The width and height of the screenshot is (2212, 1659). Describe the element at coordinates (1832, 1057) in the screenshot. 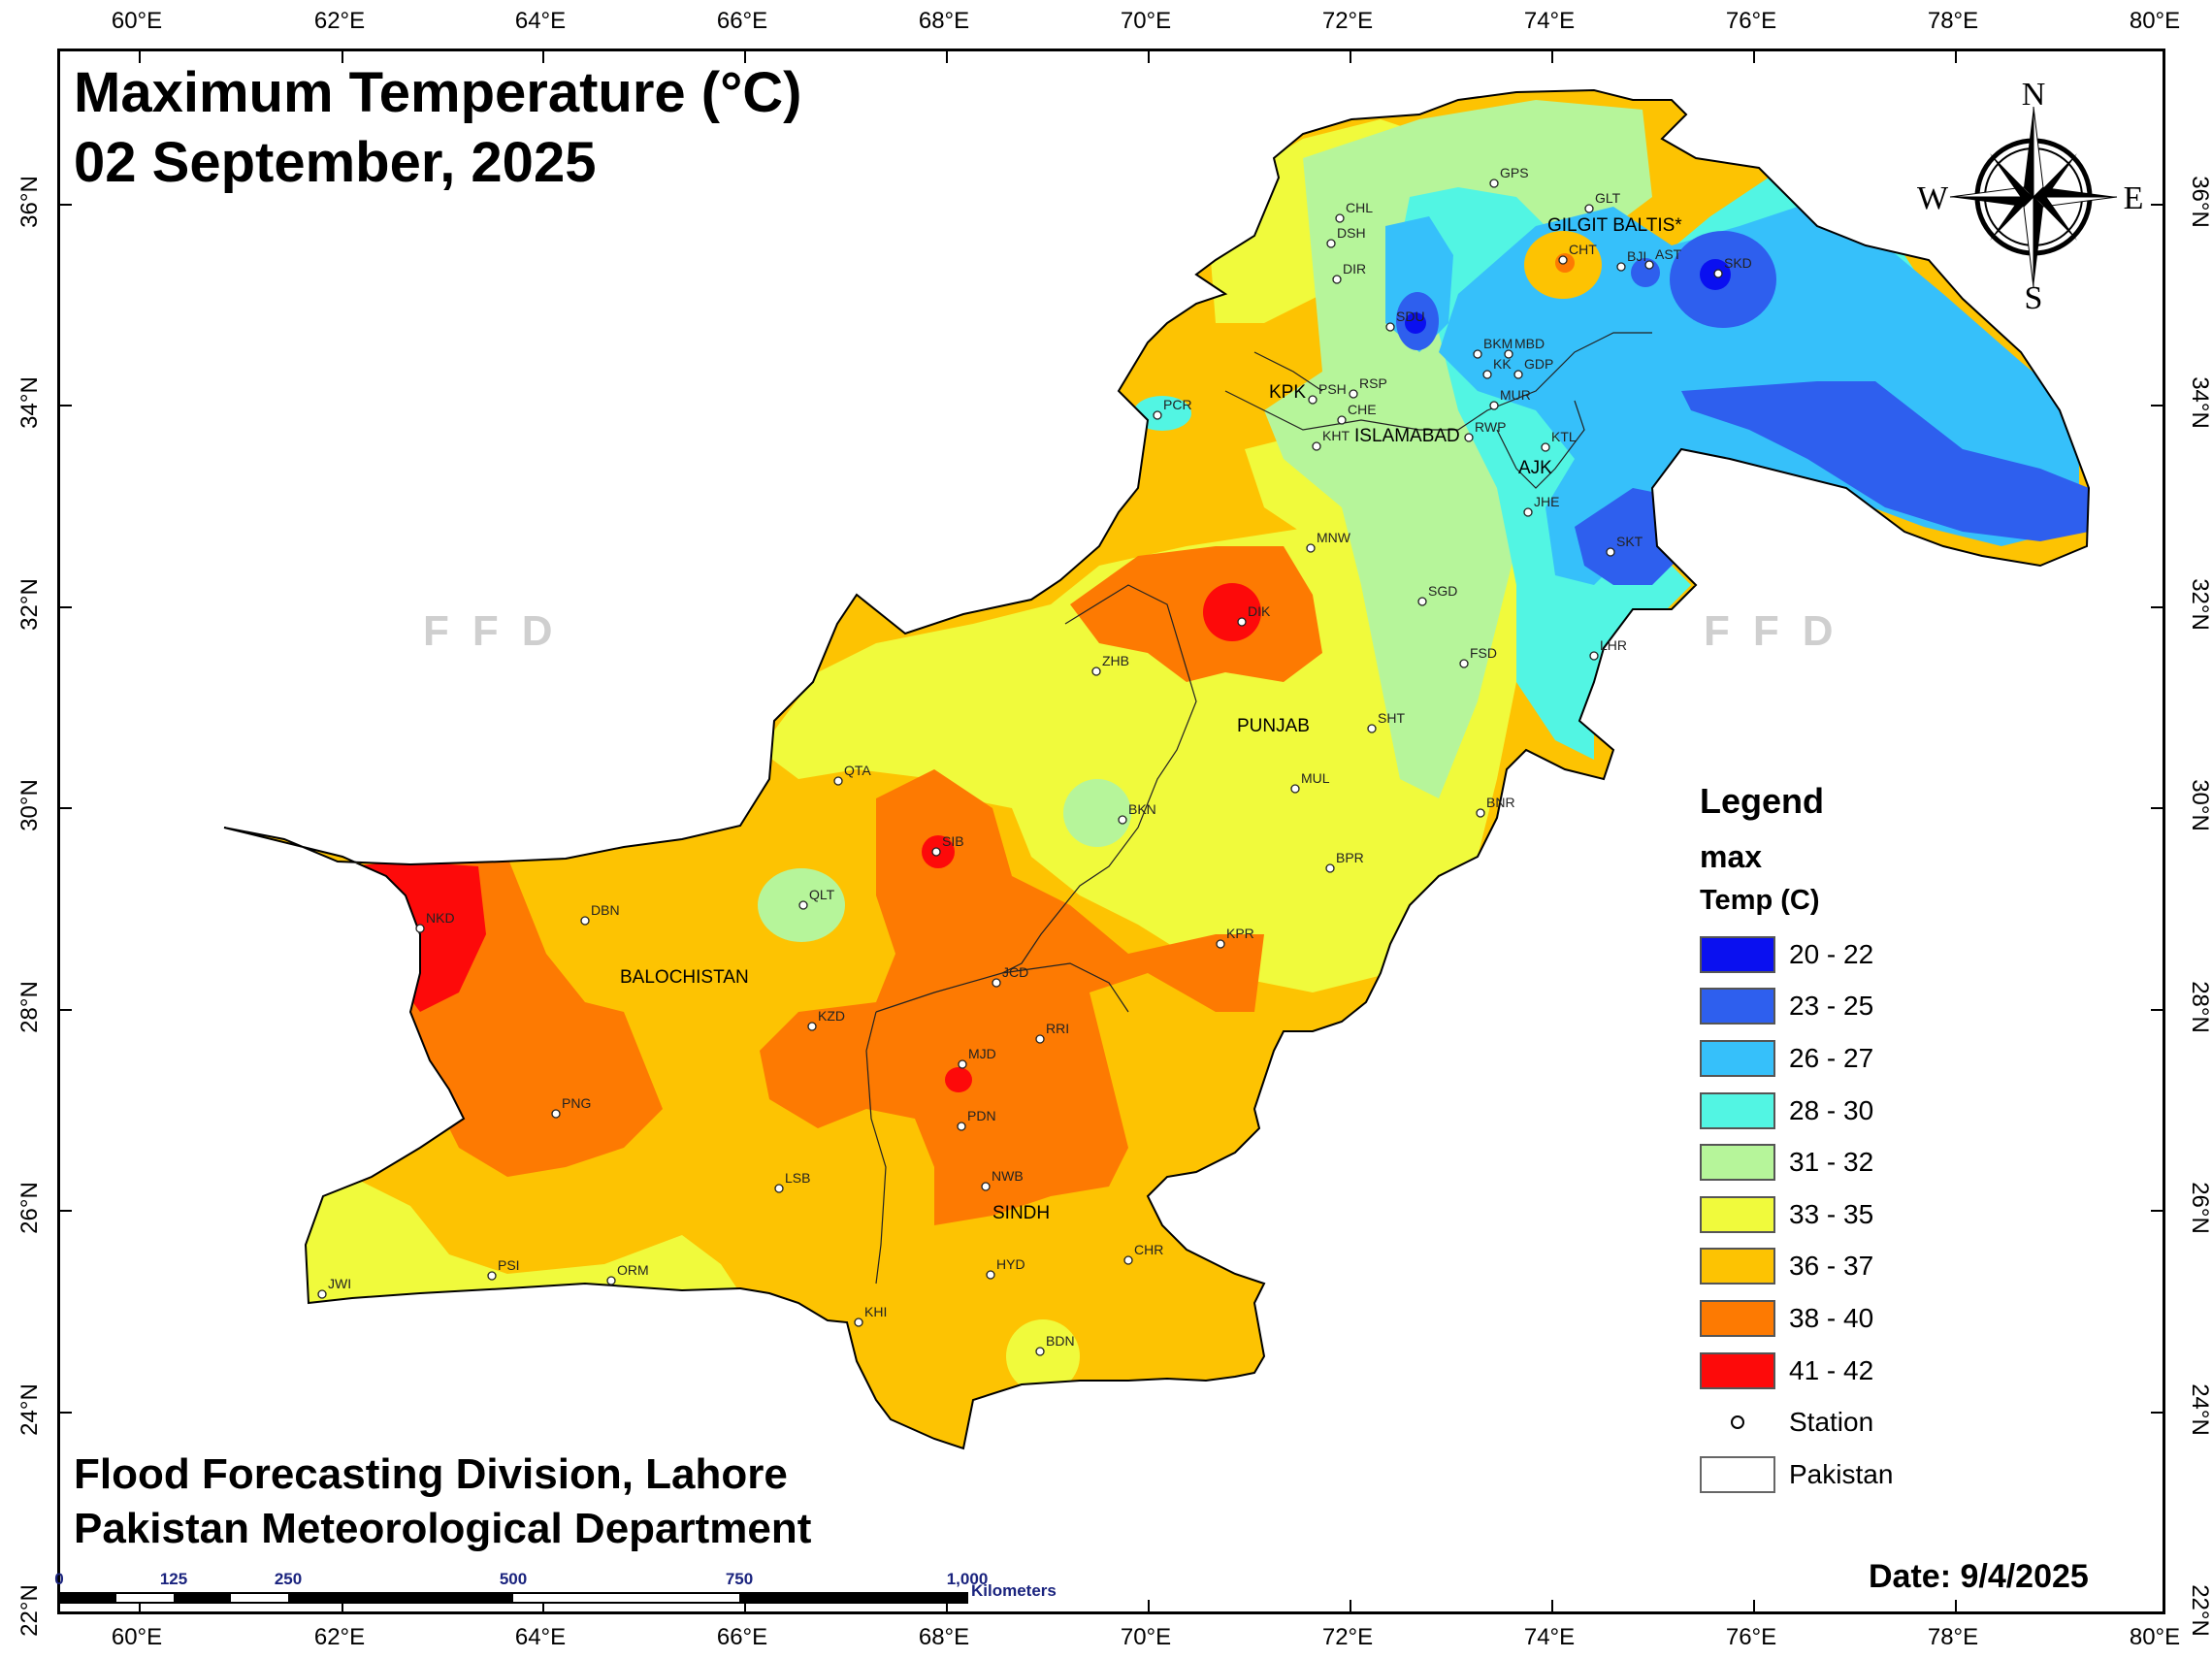

I see `legend-class-label: 26 - 27` at that location.